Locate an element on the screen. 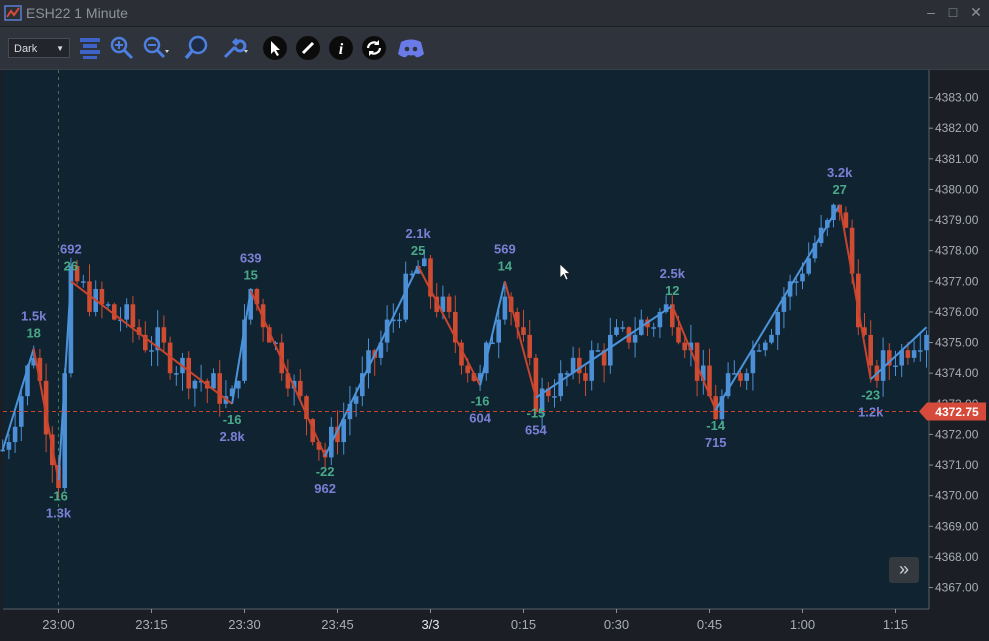  swing-label-bottom: 25 is located at coordinates (418, 250).